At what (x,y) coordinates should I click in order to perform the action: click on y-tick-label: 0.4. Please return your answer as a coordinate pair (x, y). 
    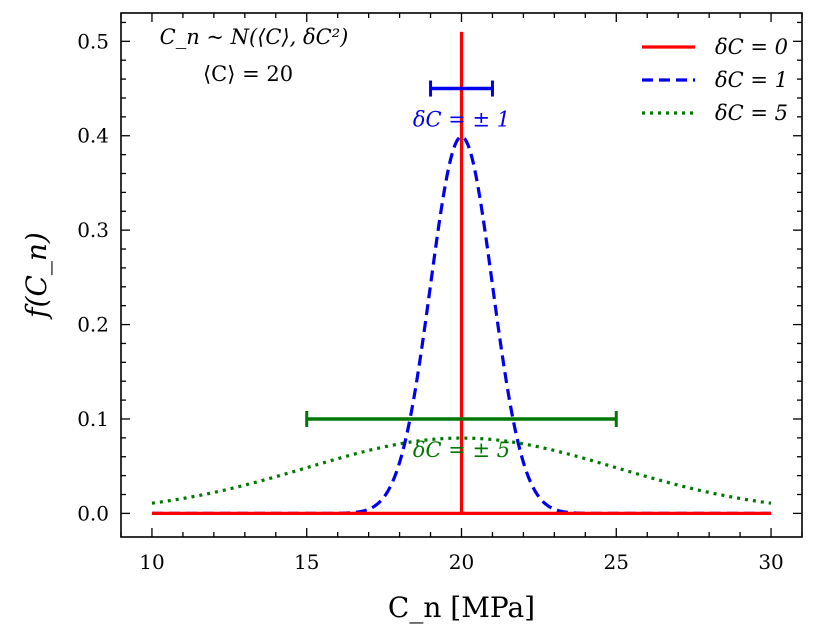
    Looking at the image, I should click on (93, 136).